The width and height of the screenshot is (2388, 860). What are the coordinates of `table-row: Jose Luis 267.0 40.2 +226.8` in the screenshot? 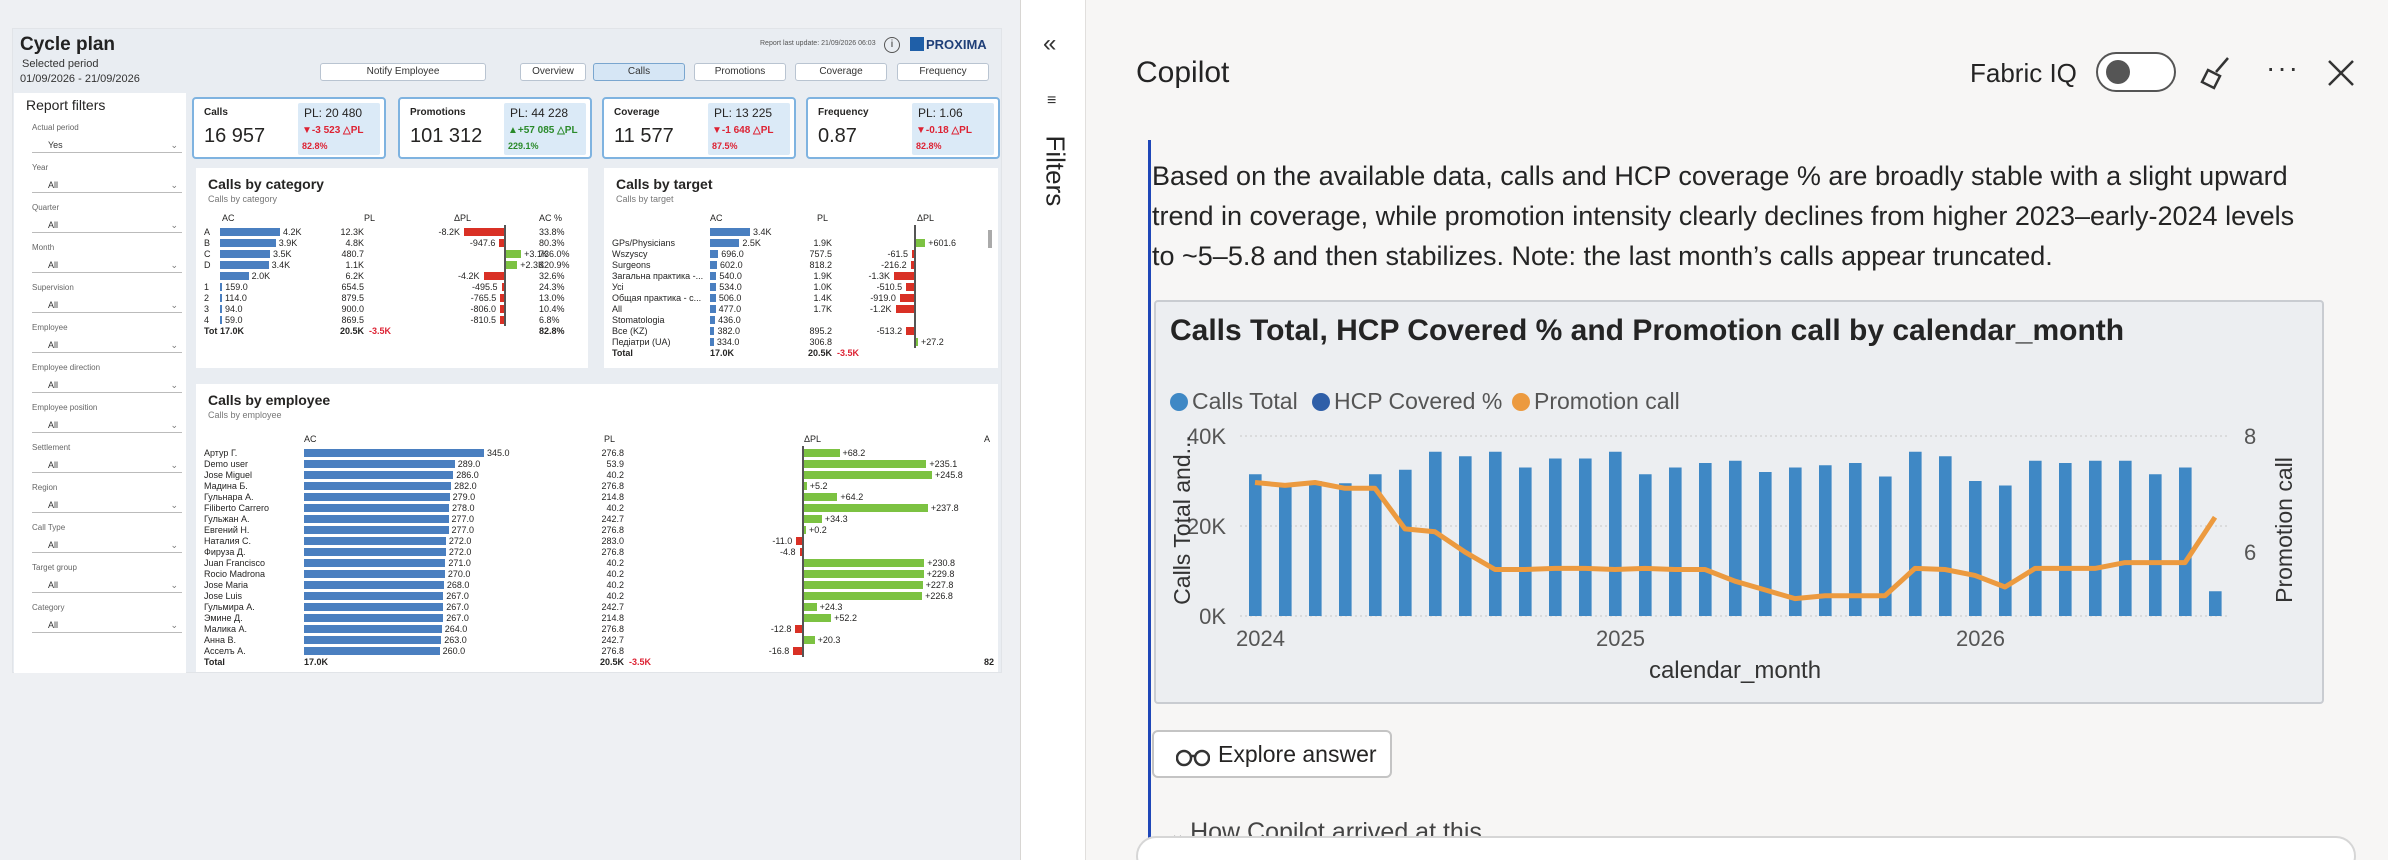 It's located at (599, 596).